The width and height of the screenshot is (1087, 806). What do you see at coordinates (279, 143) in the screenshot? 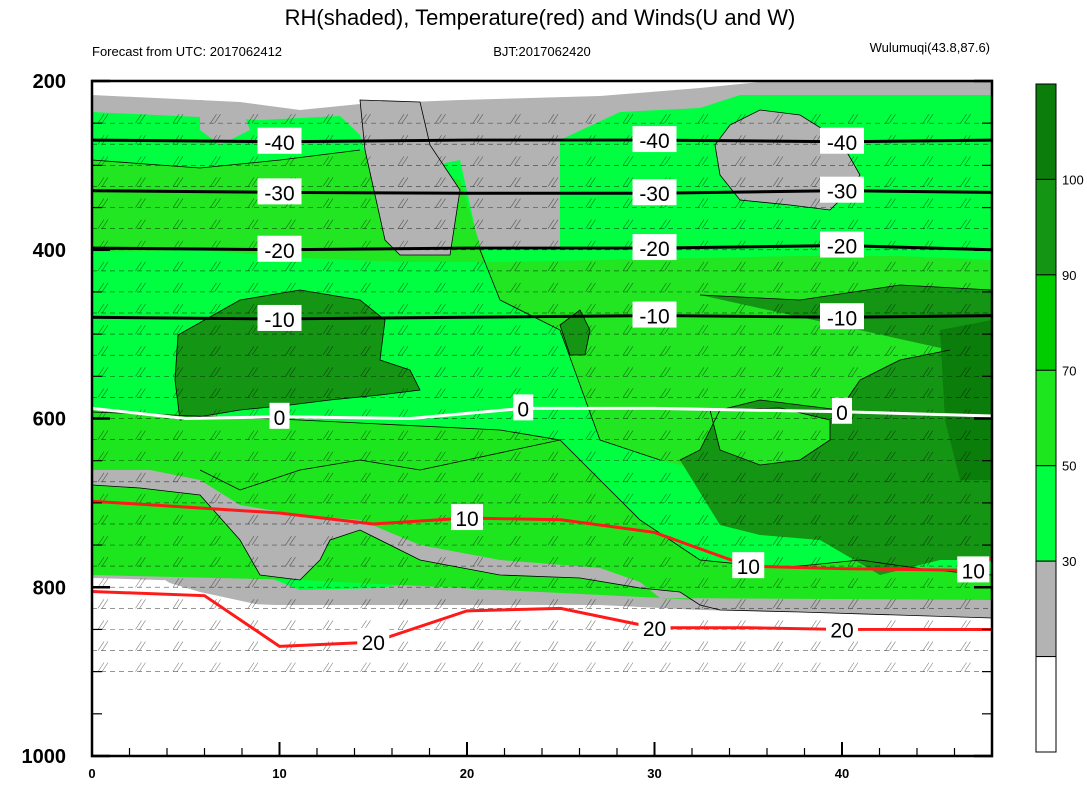
I see `temp-contour-label: -40` at bounding box center [279, 143].